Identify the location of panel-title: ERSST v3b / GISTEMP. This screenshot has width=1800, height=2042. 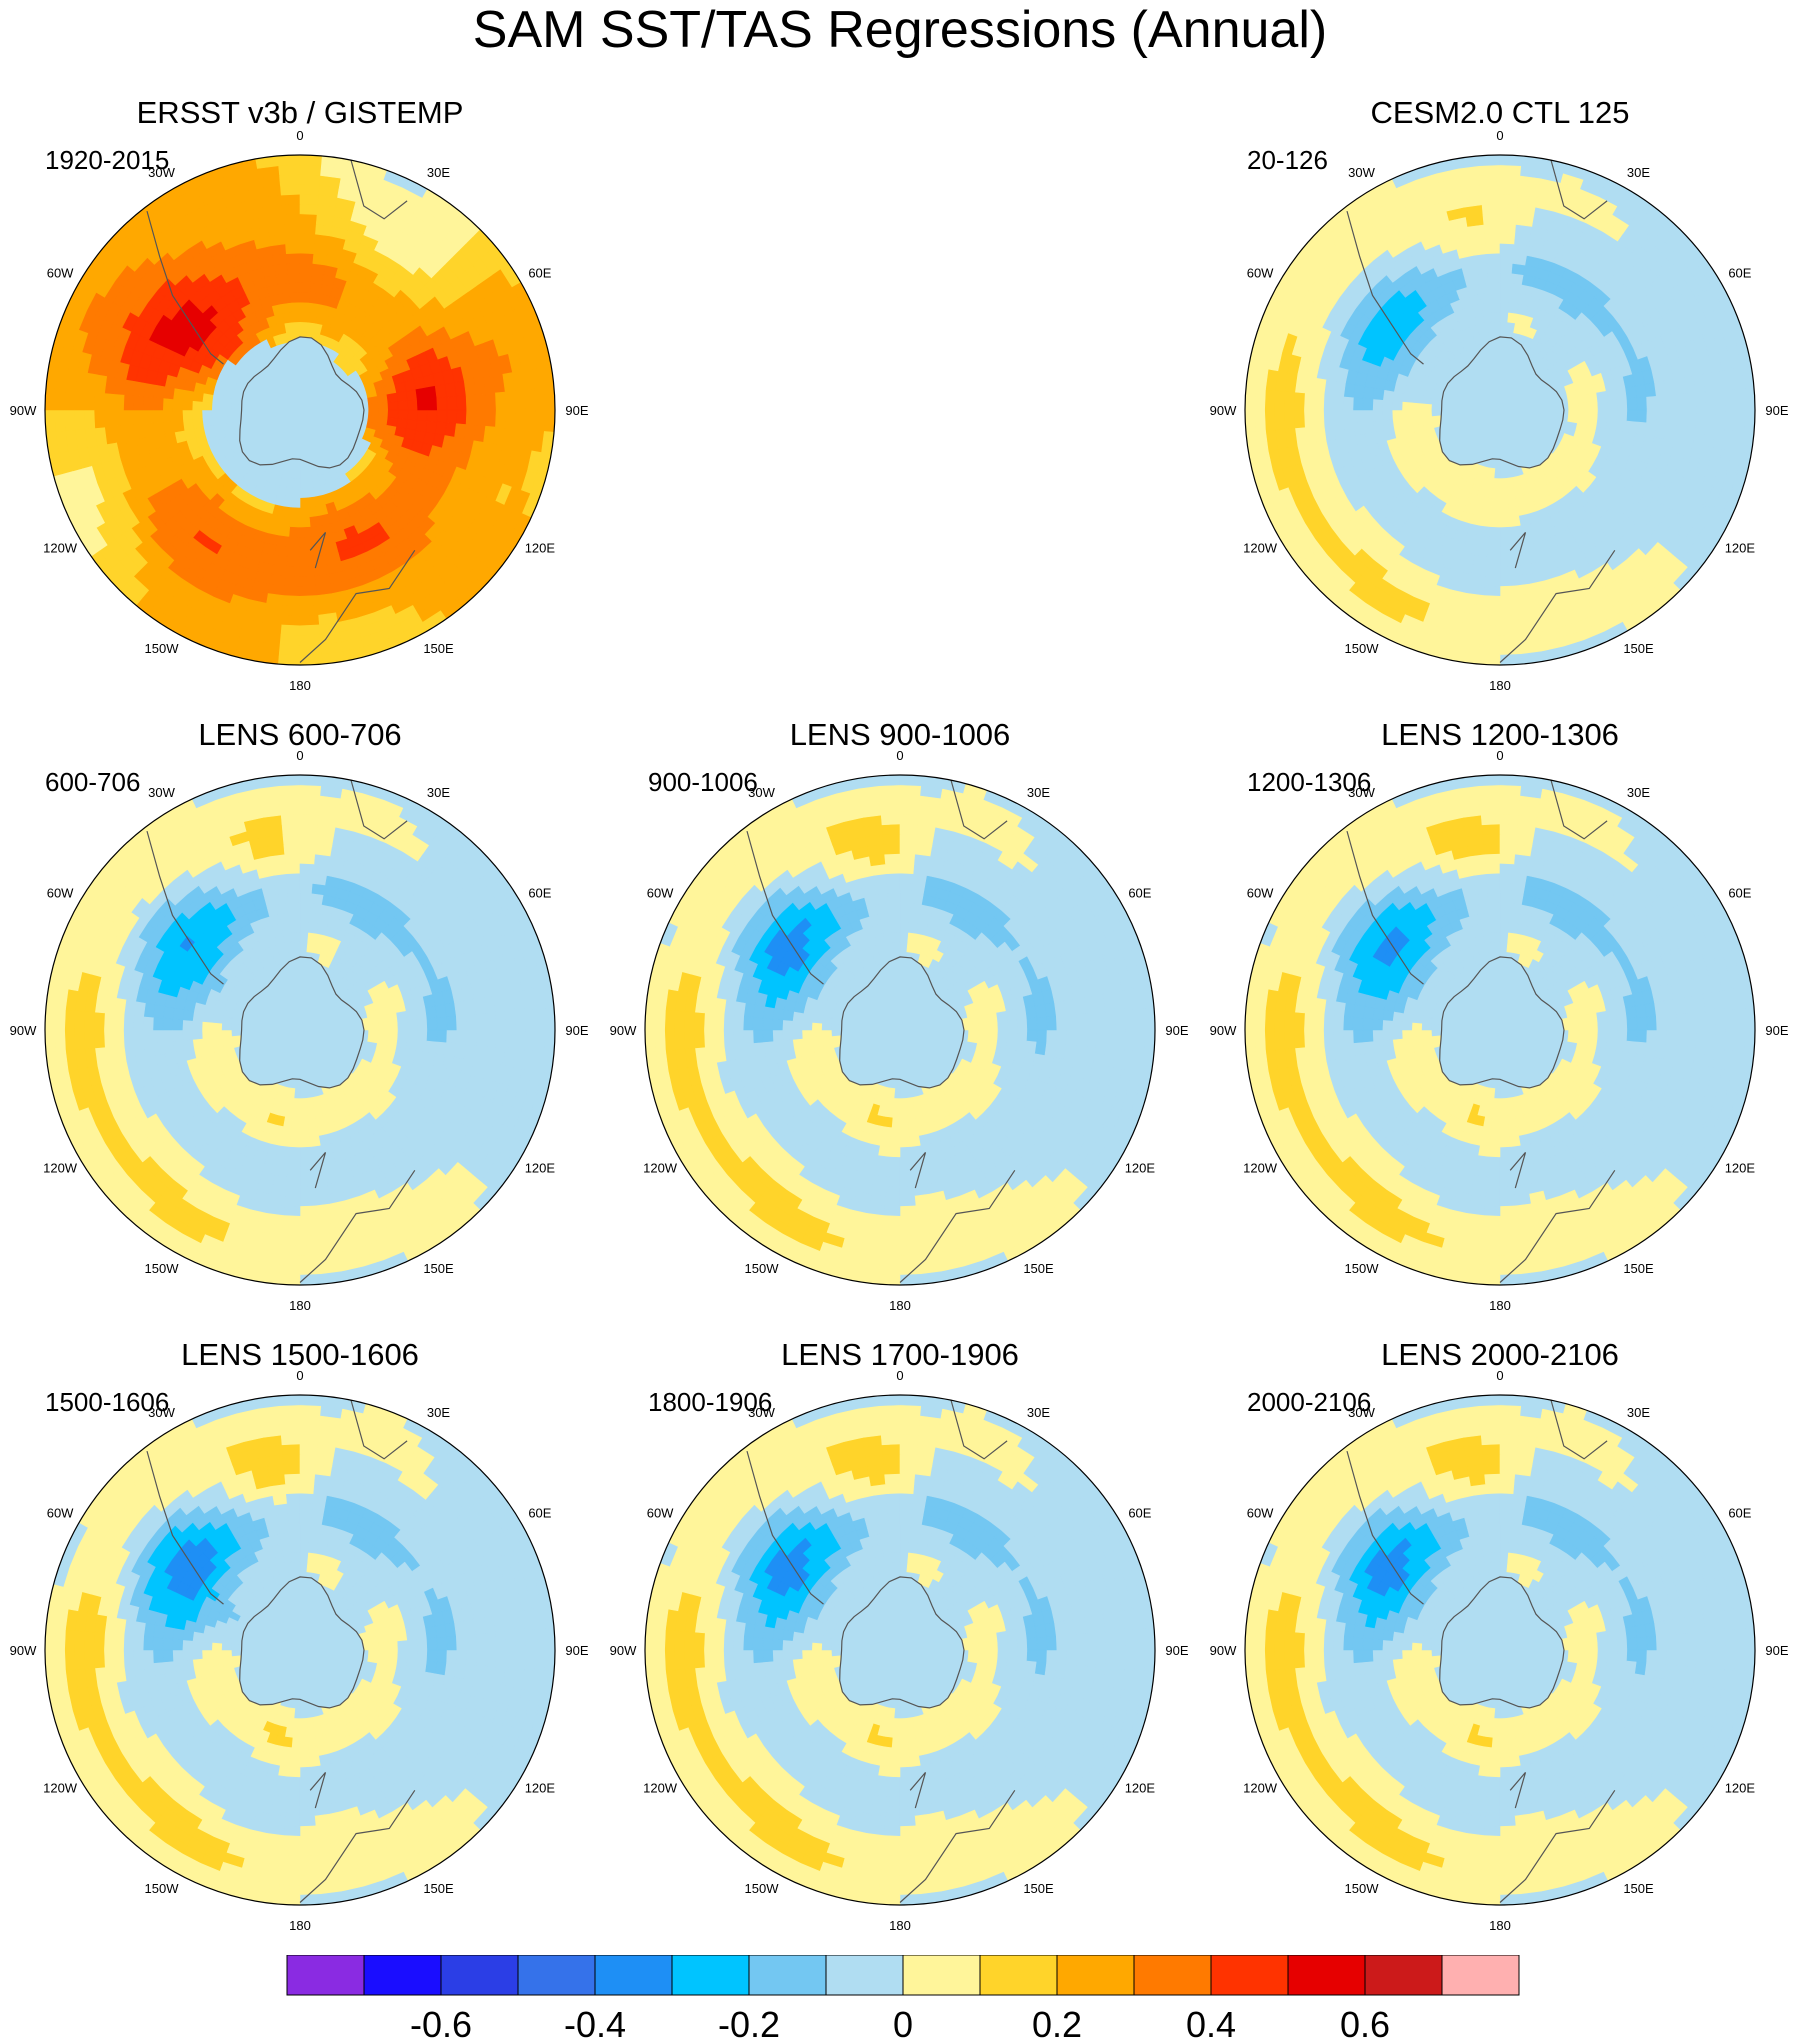
(300, 112).